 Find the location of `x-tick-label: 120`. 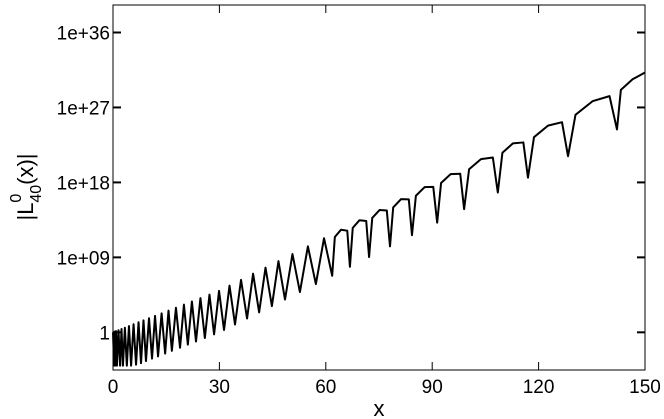

x-tick-label: 120 is located at coordinates (539, 387).